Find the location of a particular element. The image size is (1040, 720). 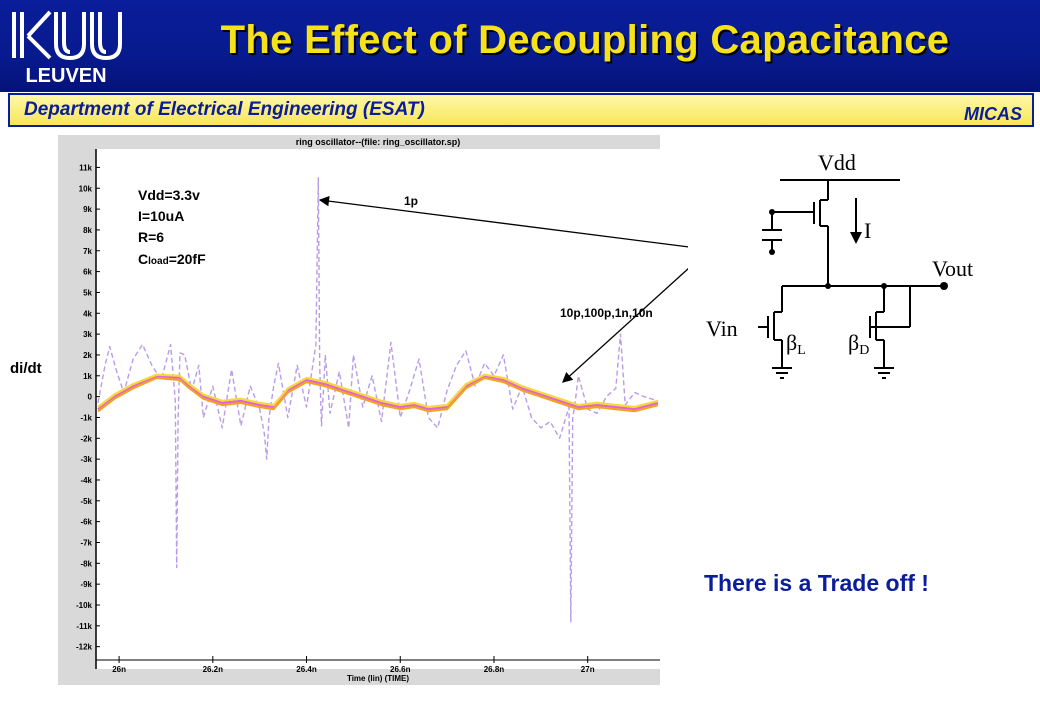

y-tick-label: 8k is located at coordinates (87, 230).